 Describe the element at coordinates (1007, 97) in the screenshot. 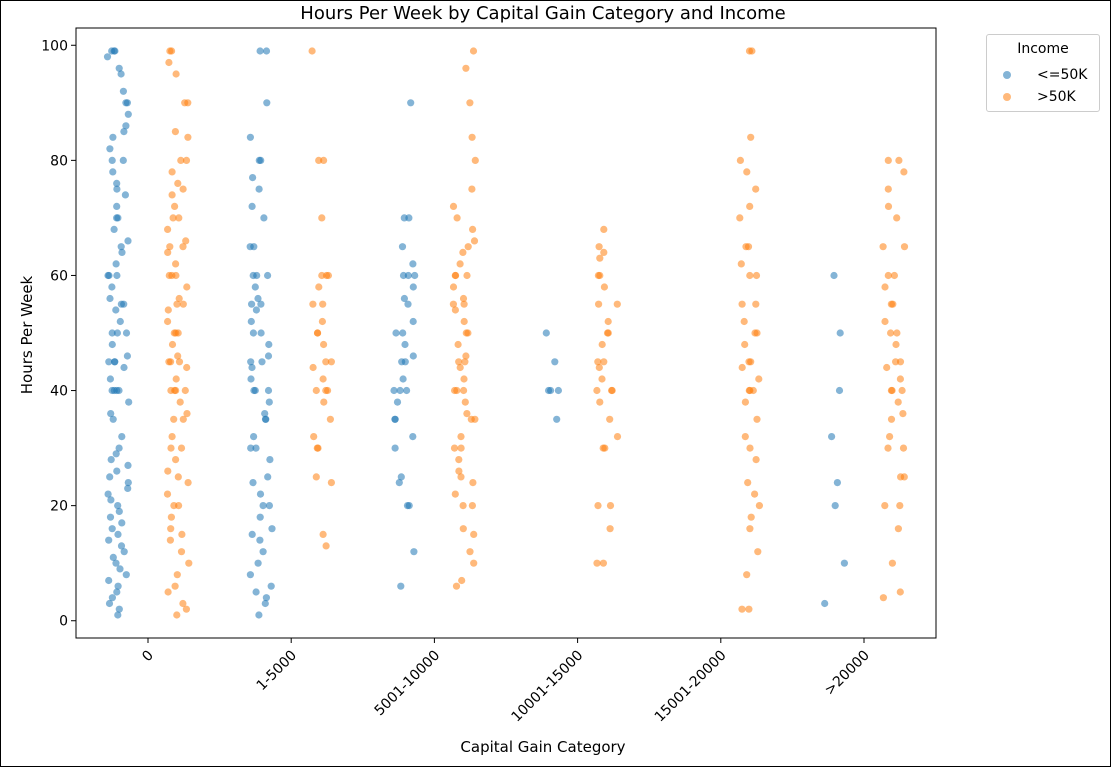

I see `legend-marker-high-income` at that location.